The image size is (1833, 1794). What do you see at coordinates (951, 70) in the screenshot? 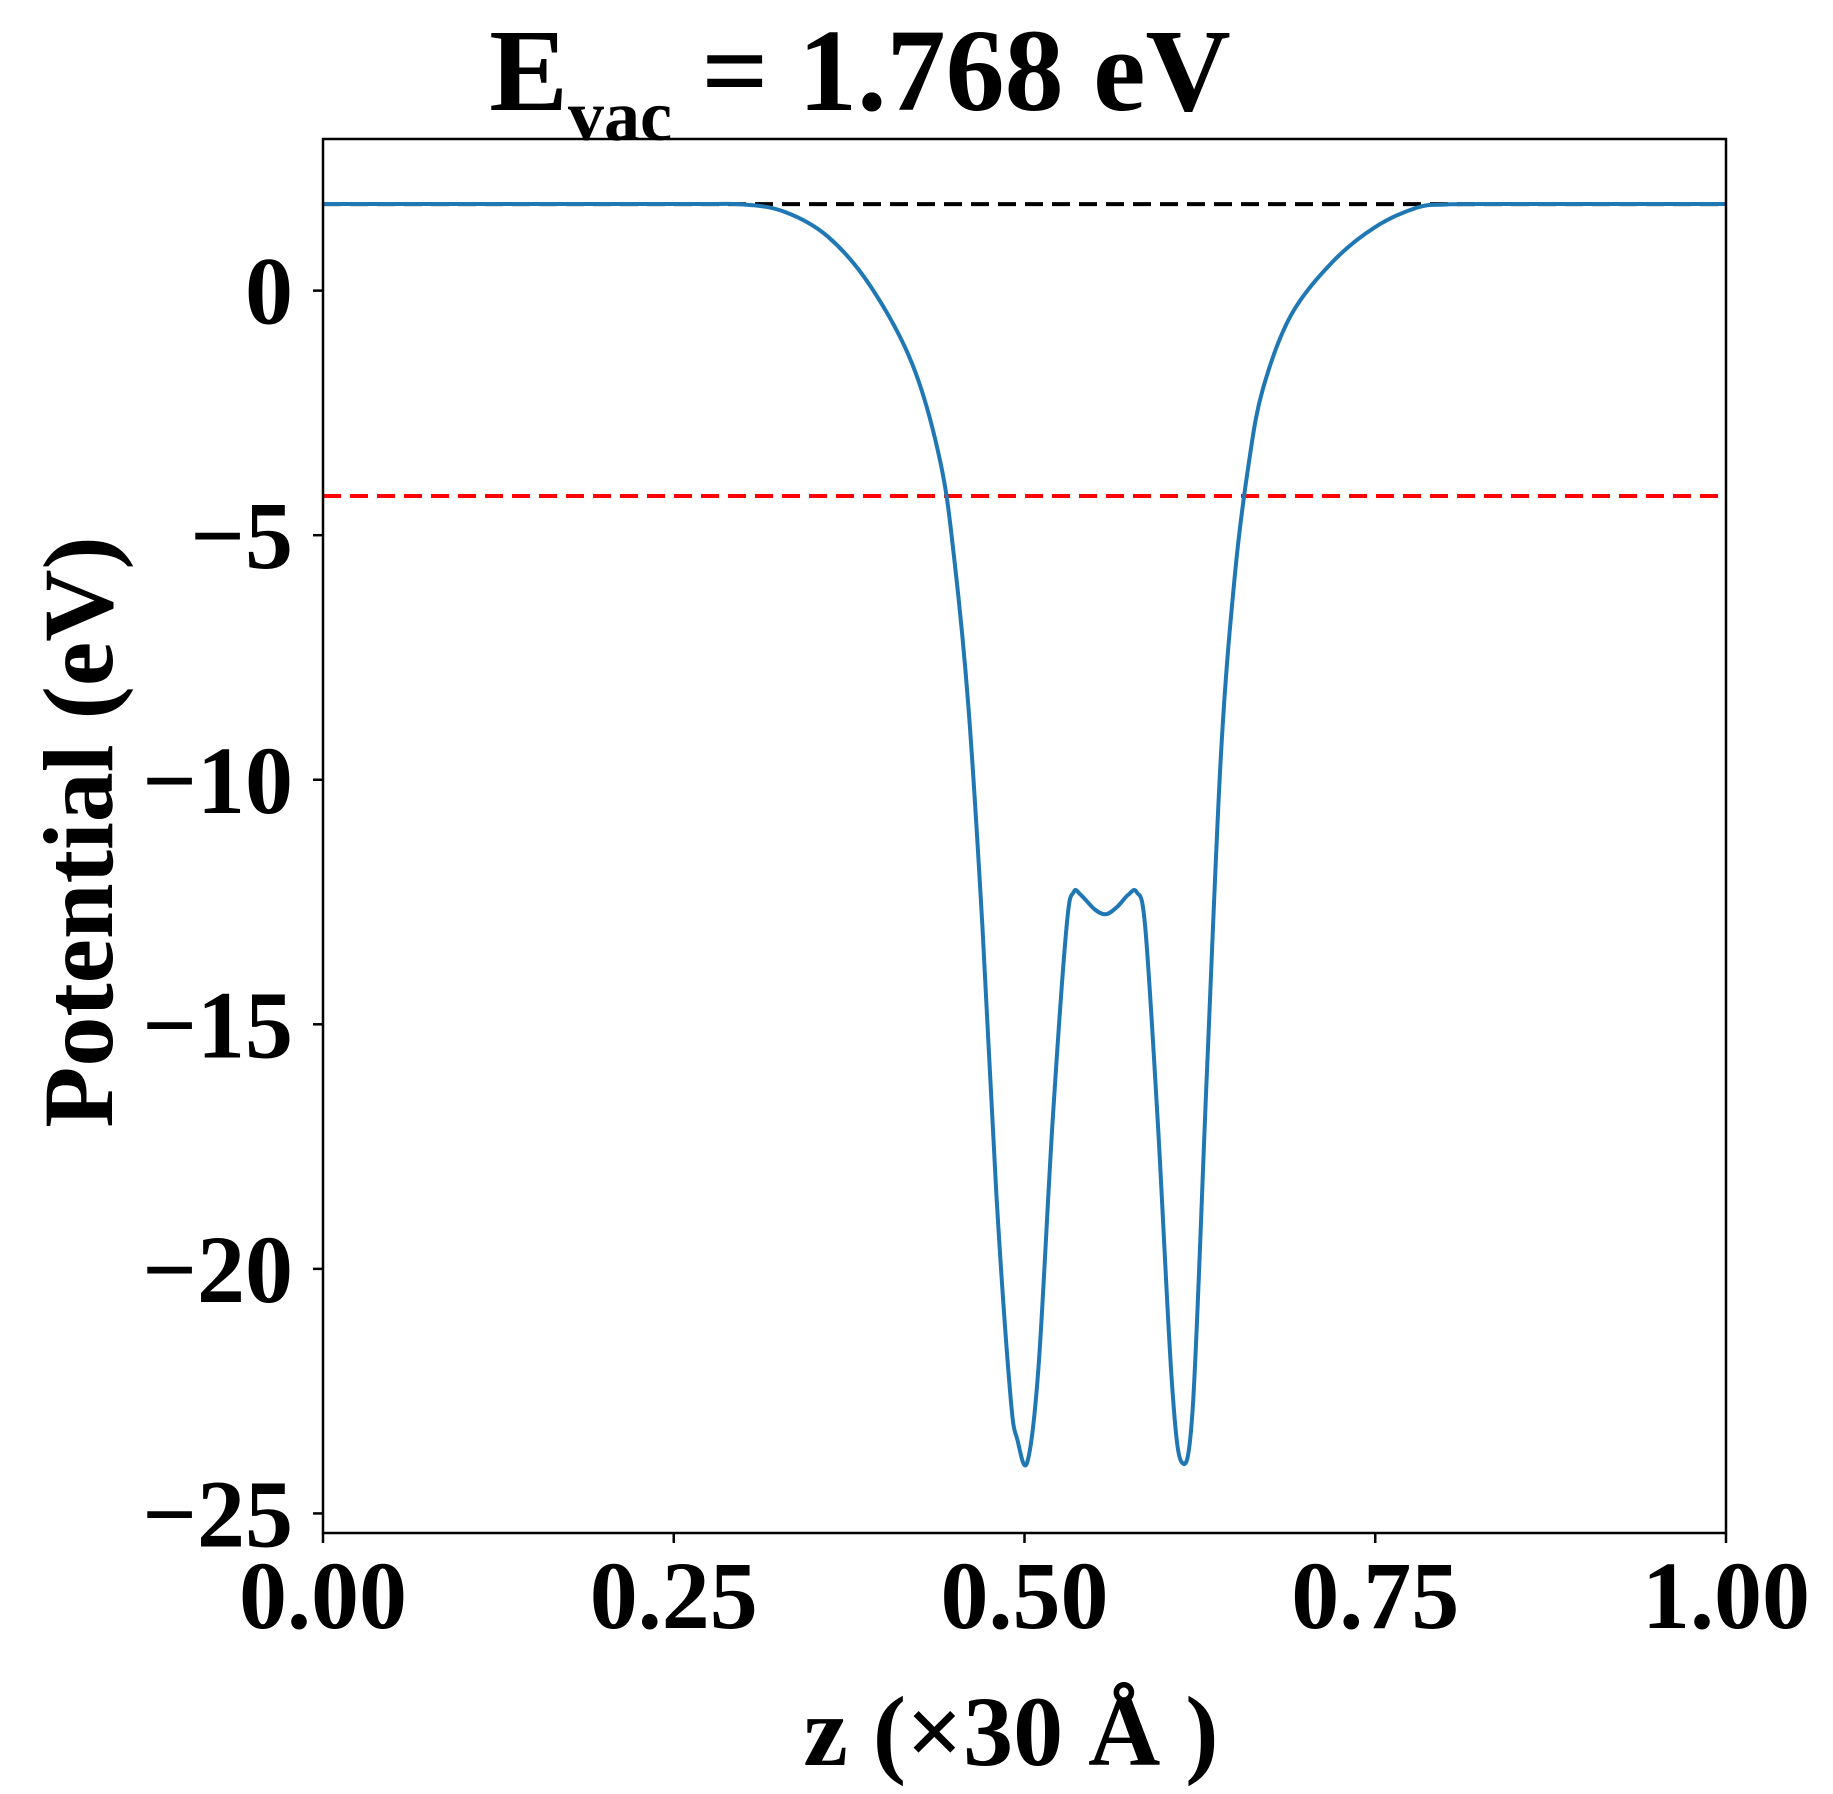
I see `chart-title-rest: = 1.768 eV` at bounding box center [951, 70].